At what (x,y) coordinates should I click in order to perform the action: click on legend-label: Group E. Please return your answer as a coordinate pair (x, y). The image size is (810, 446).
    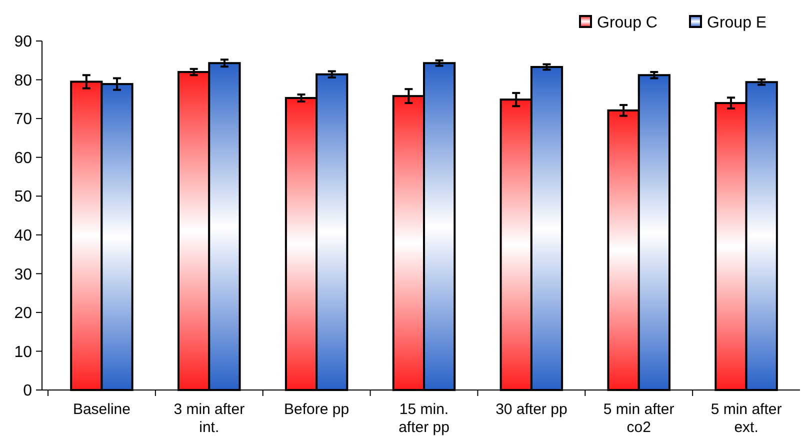
    Looking at the image, I should click on (737, 23).